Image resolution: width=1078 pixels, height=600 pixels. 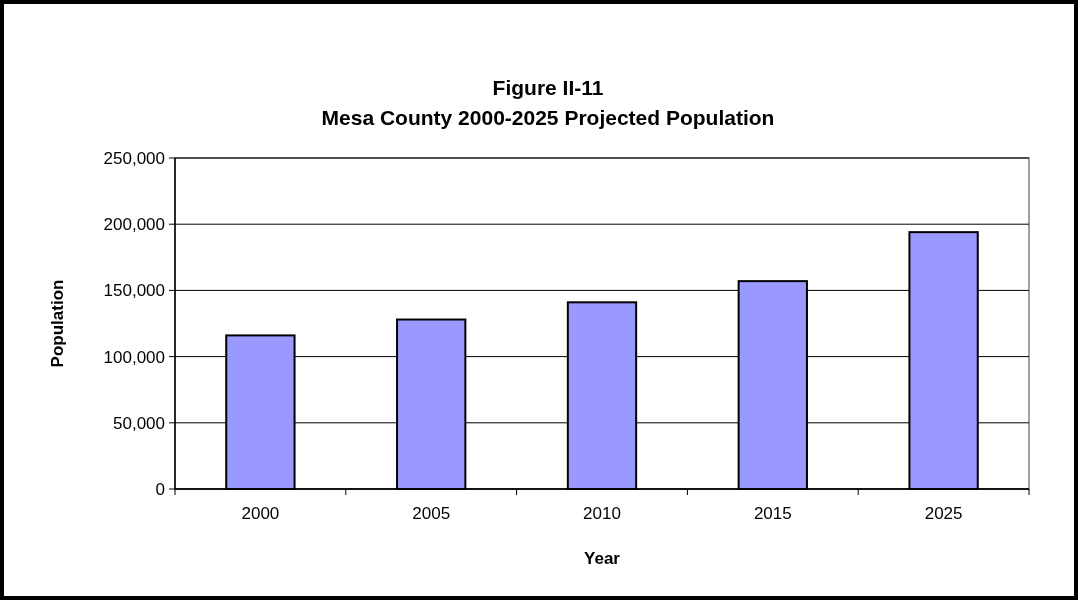 I want to click on y-tick-label: 100,000, so click(x=134, y=357).